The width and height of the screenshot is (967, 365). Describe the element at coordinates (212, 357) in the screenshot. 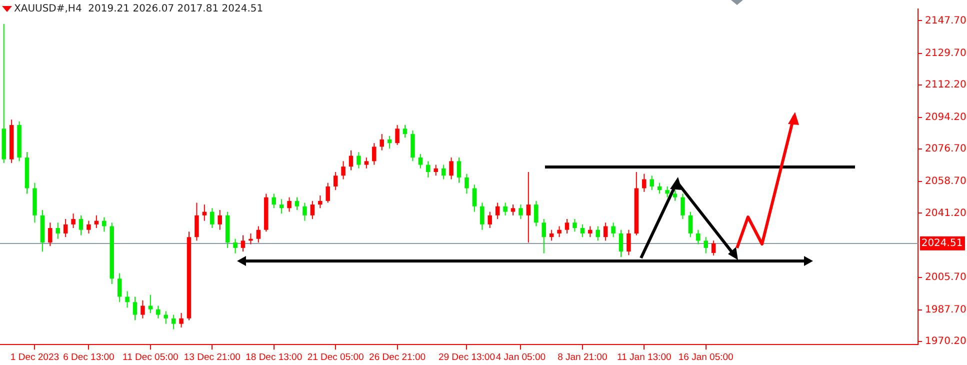

I see `x-tick-label: 13 Dec 21:00` at that location.